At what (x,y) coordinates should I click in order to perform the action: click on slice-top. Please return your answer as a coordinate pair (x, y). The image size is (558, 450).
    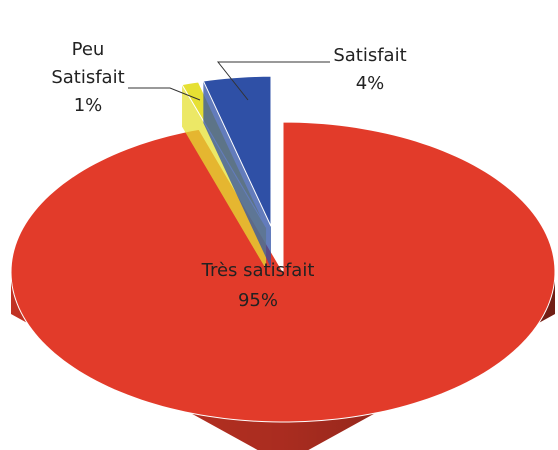
    Looking at the image, I should click on (237, 151).